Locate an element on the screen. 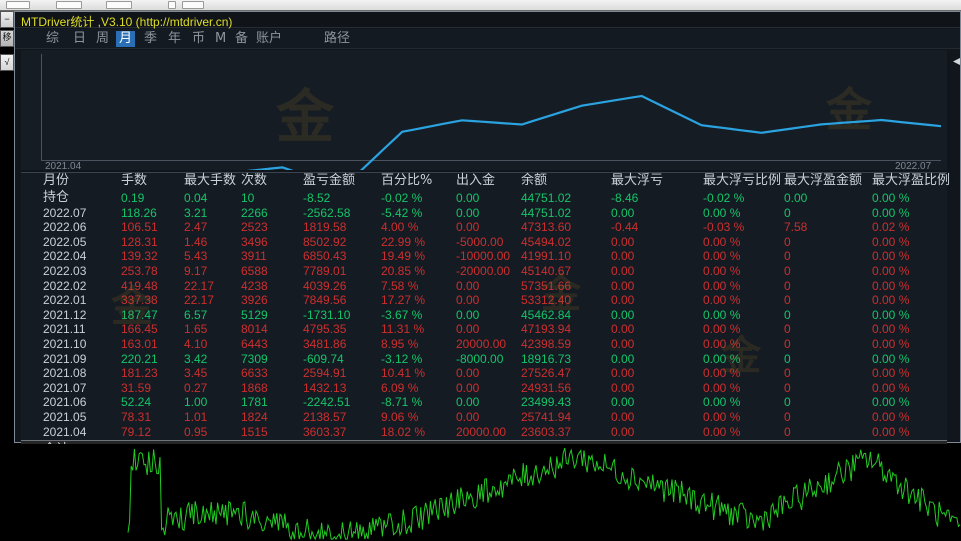 Image resolution: width=961 pixels, height=541 pixels. cell-r16-c5: 18.02 % is located at coordinates (403, 431).